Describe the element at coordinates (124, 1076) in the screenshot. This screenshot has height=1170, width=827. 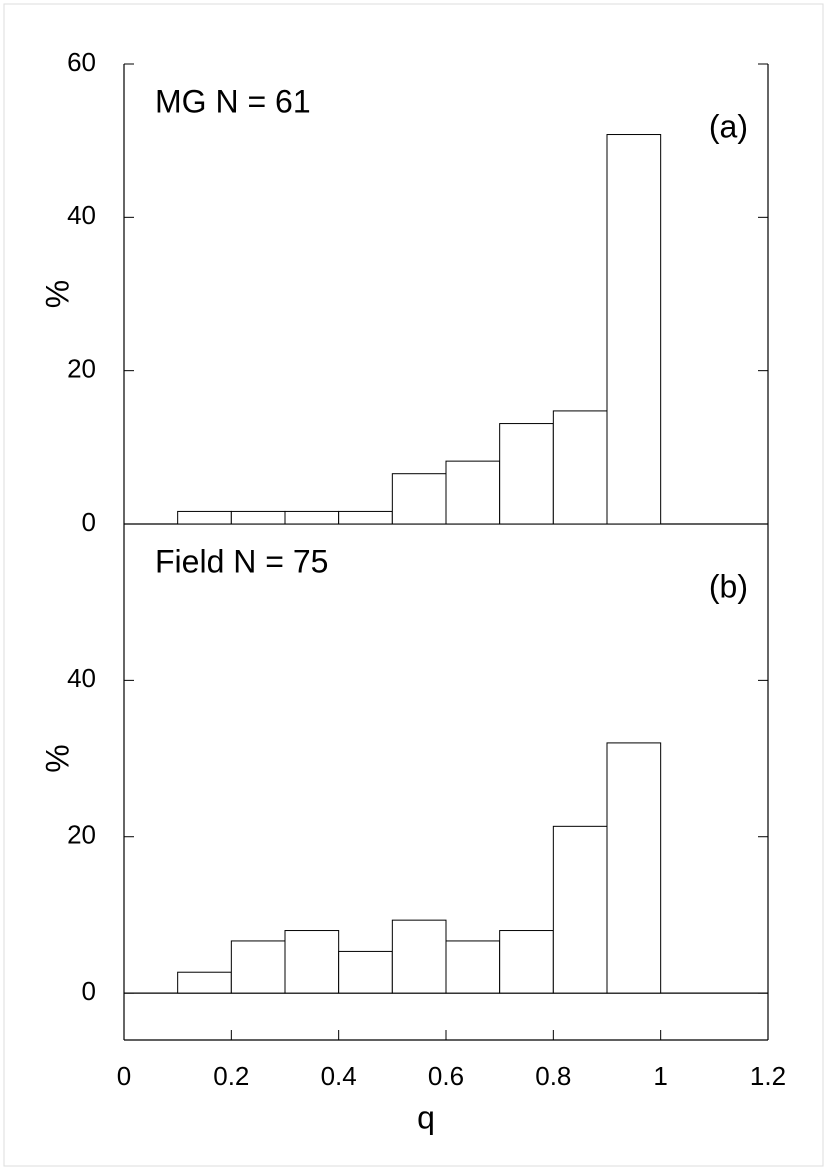
I see `x-tick-label: 0` at that location.